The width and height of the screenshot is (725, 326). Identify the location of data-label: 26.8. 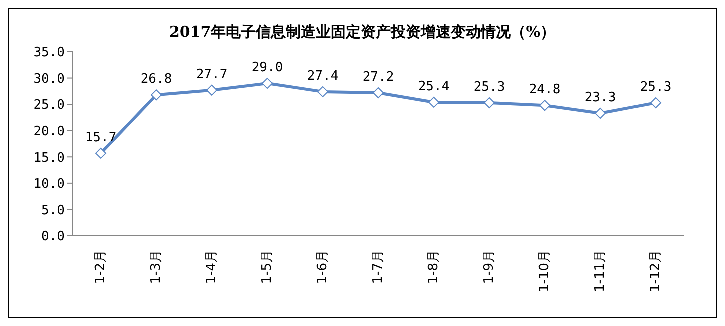
(156, 80).